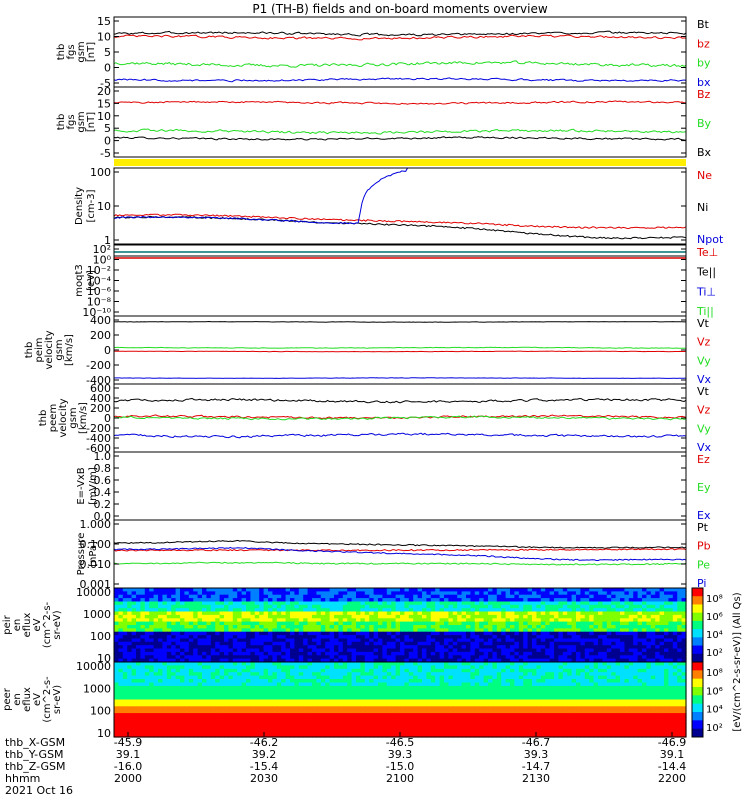 The height and width of the screenshot is (800, 750). Describe the element at coordinates (7, 699) in the screenshot. I see `ylabel-line: peer` at that location.